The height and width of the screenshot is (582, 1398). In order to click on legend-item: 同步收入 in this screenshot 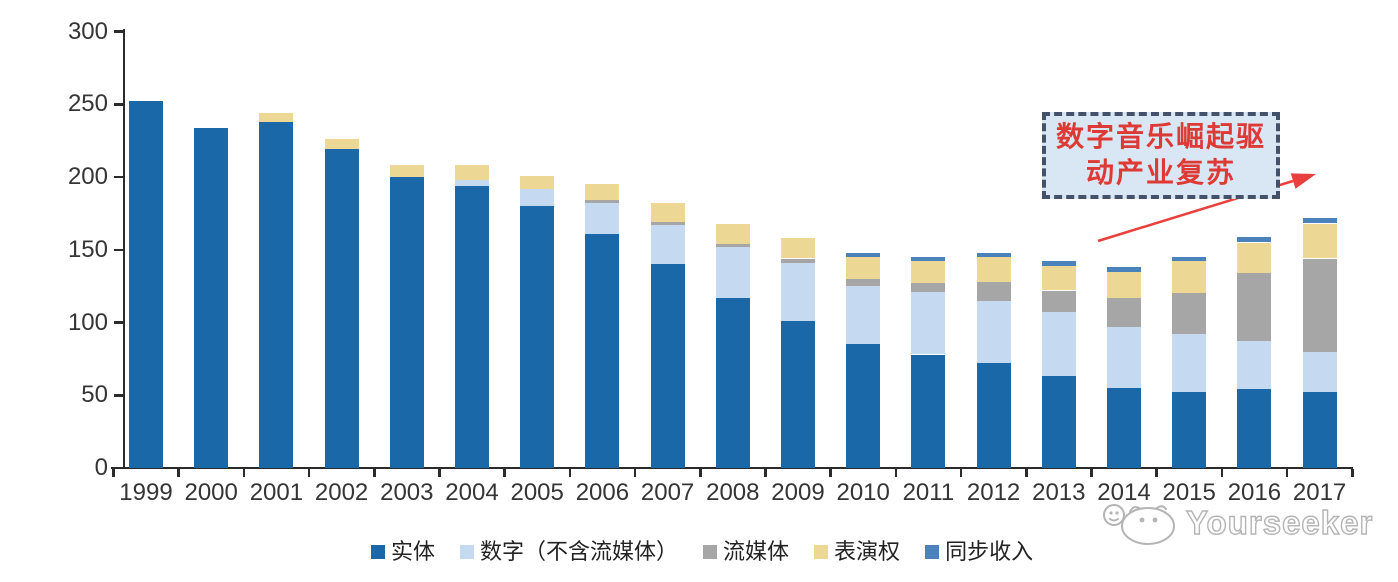, I will do `click(979, 552)`.